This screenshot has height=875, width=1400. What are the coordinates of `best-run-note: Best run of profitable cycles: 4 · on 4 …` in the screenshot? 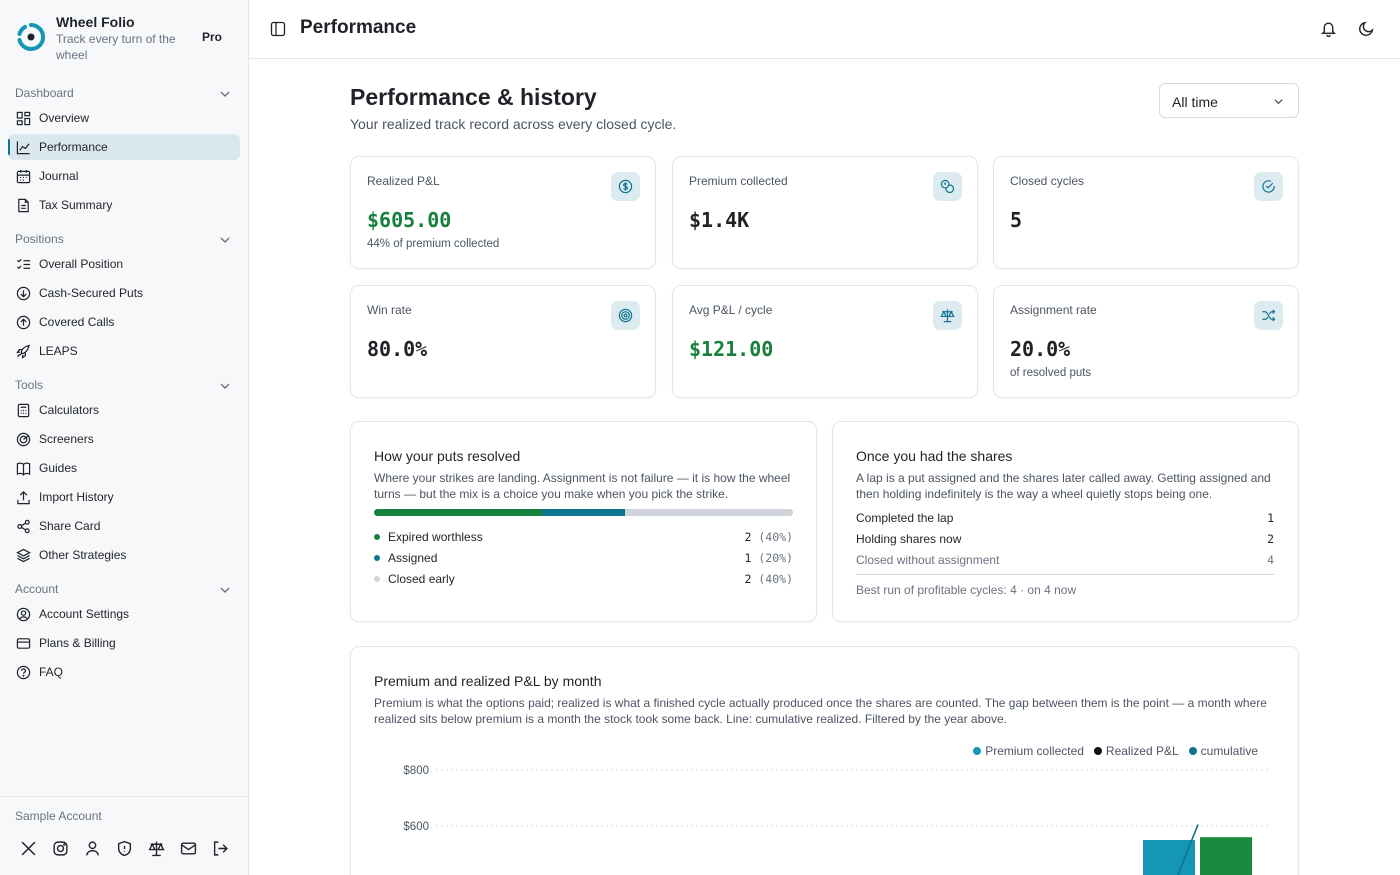 It's located at (966, 590).